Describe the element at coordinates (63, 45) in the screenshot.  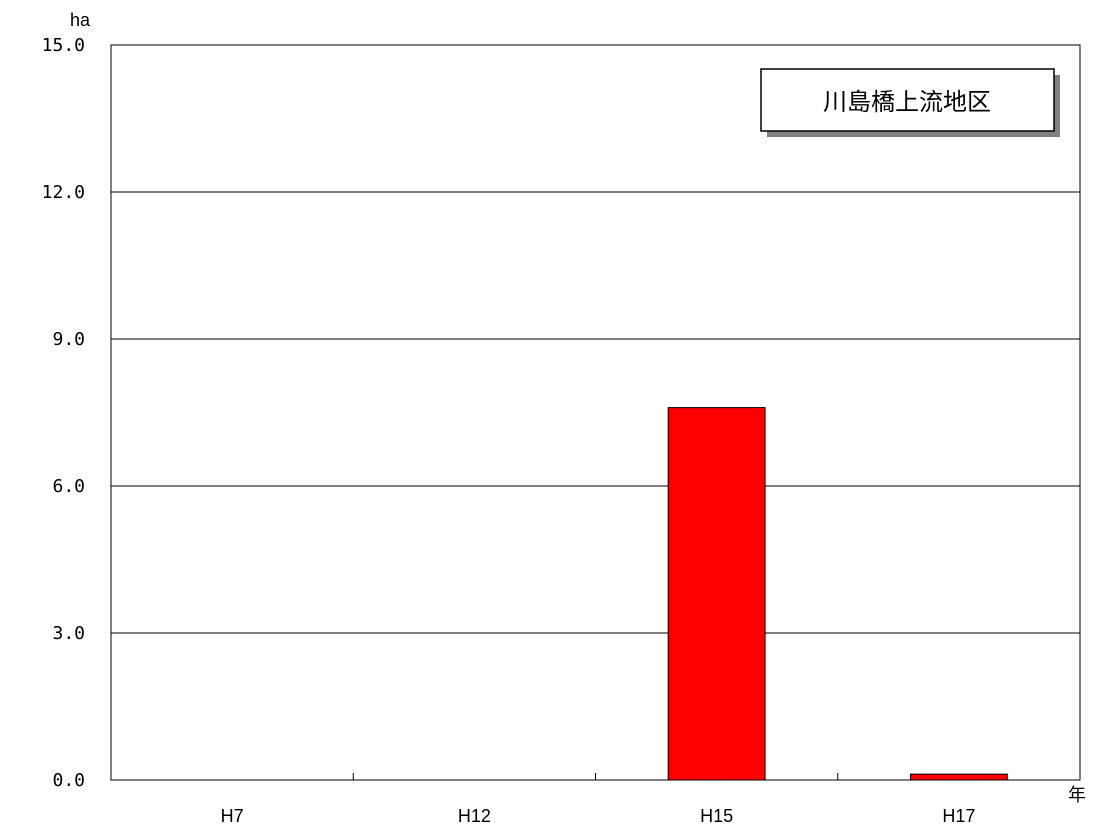
I see `y-tick-label: 15.0` at that location.